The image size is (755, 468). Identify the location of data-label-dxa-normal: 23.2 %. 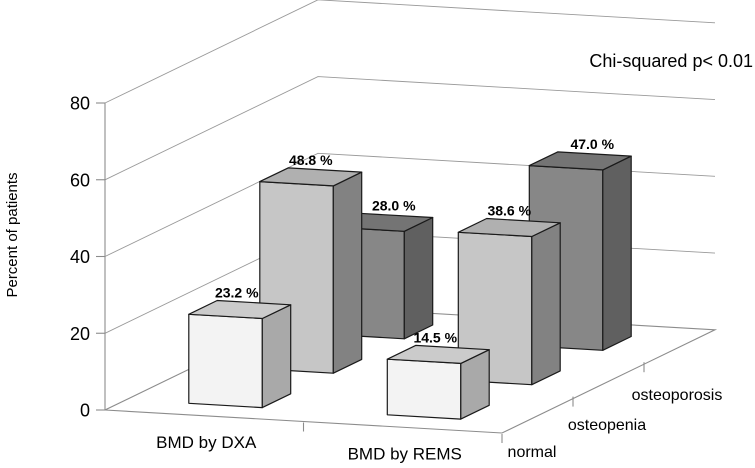
(237, 293).